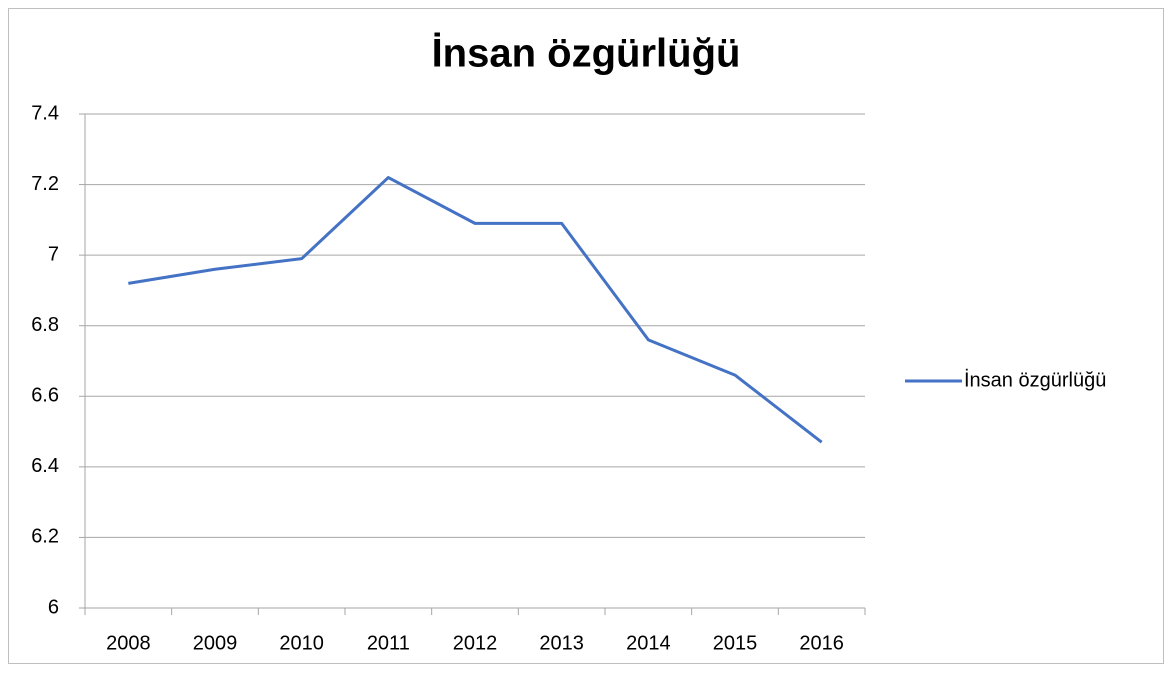  What do you see at coordinates (586, 54) in the screenshot?
I see `chart-title: İnsan özgürlüğü` at bounding box center [586, 54].